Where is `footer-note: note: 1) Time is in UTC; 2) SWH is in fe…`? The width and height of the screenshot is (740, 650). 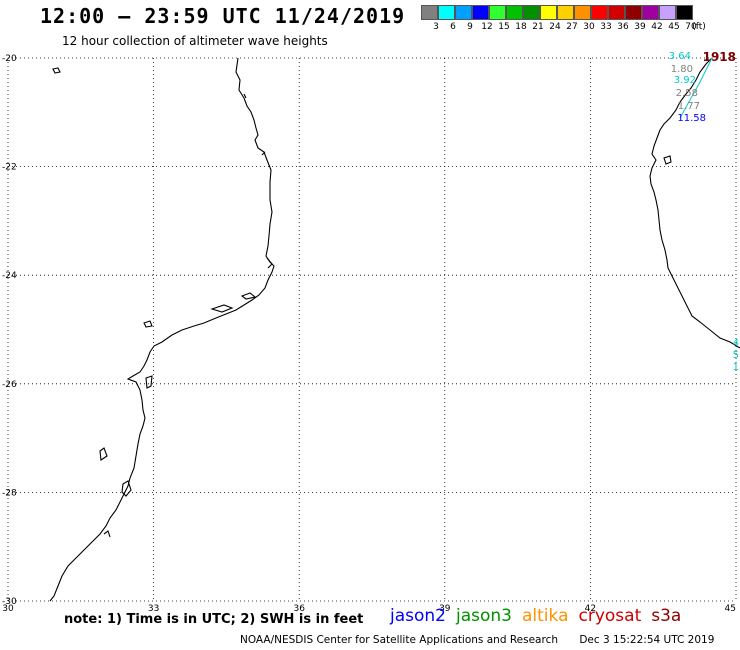
footer-note: note: 1) Time is in UTC; 2) SWH is in fe… is located at coordinates (214, 619).